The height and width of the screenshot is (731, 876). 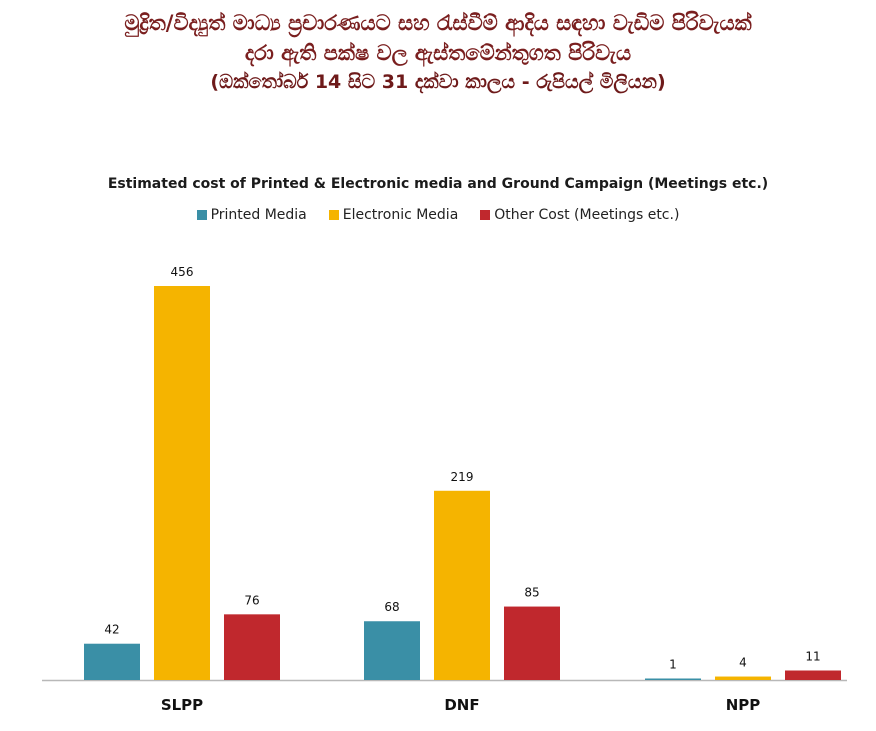 I want to click on legend-item-electronic-media: Electronic Media, so click(x=393, y=215).